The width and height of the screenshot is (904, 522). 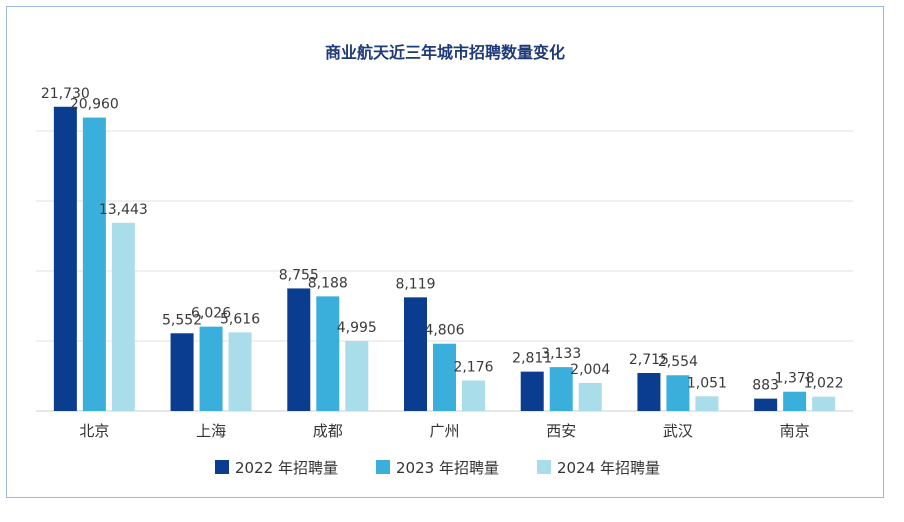 What do you see at coordinates (678, 431) in the screenshot?
I see `x-tick-label: 武汉` at bounding box center [678, 431].